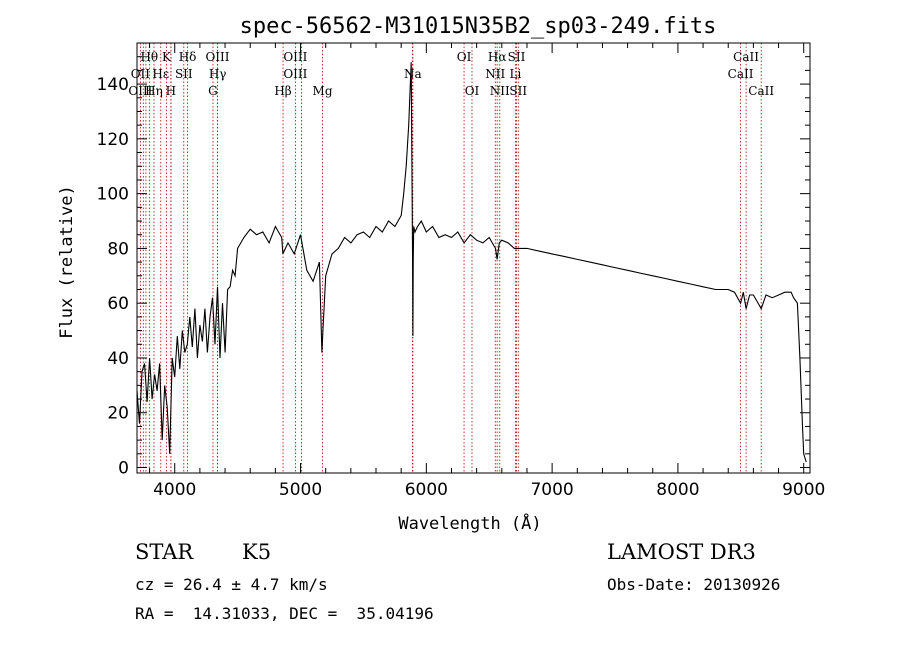 This screenshot has width=900, height=649. Describe the element at coordinates (188, 57) in the screenshot. I see `line-label: Hδ` at that location.